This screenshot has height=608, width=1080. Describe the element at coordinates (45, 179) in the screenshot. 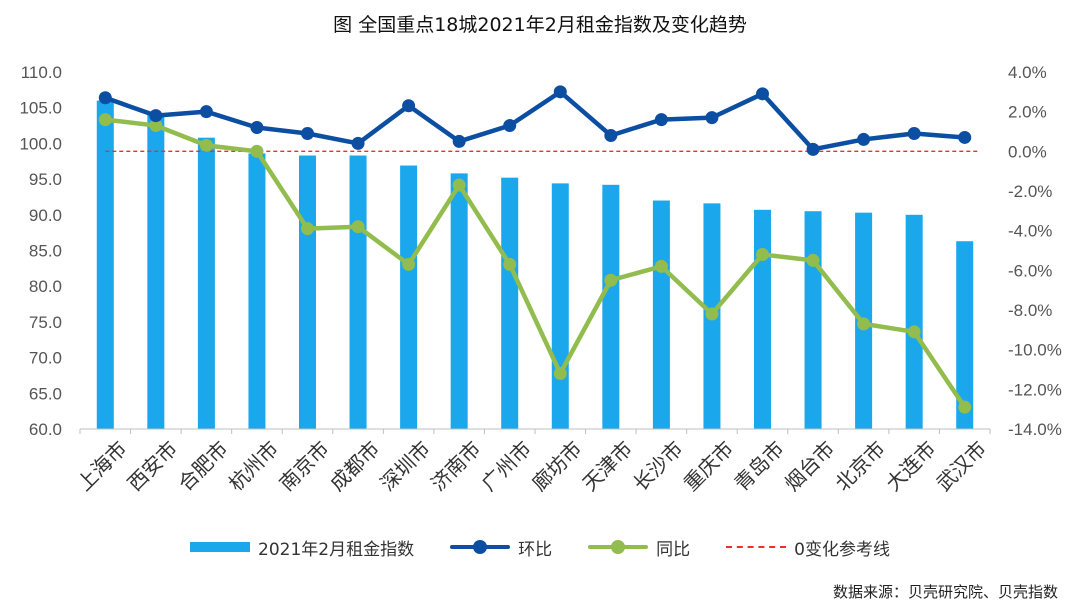

I see `left-y-tick-label: 95.0` at that location.